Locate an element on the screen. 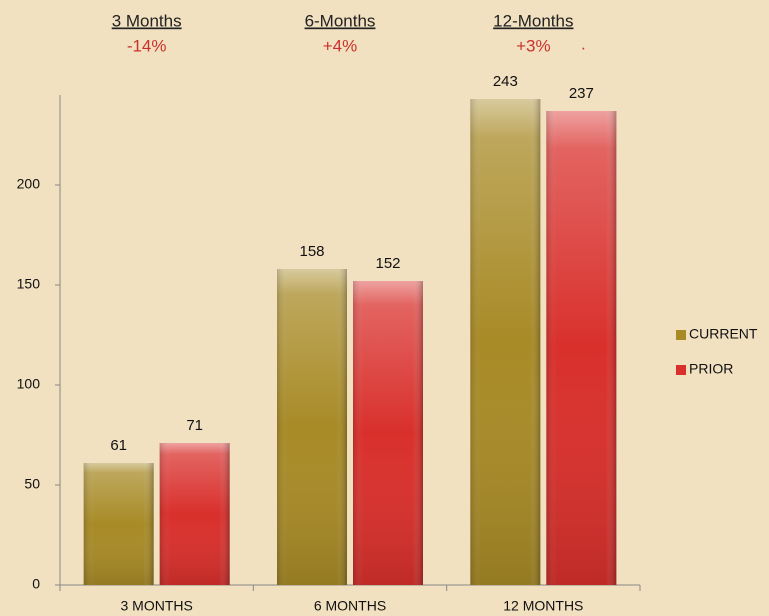  annotation-change: +4% is located at coordinates (340, 45).